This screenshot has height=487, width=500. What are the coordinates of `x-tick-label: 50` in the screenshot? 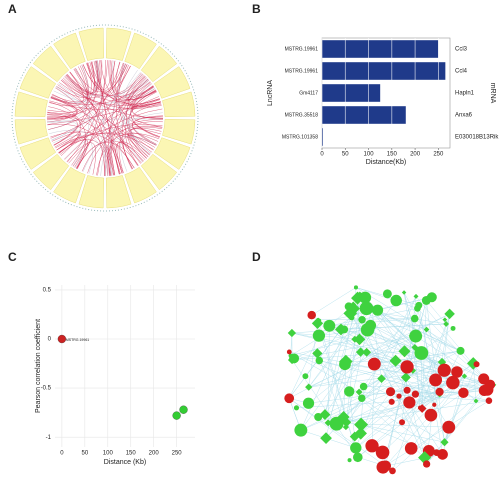 It's located at (345, 155).